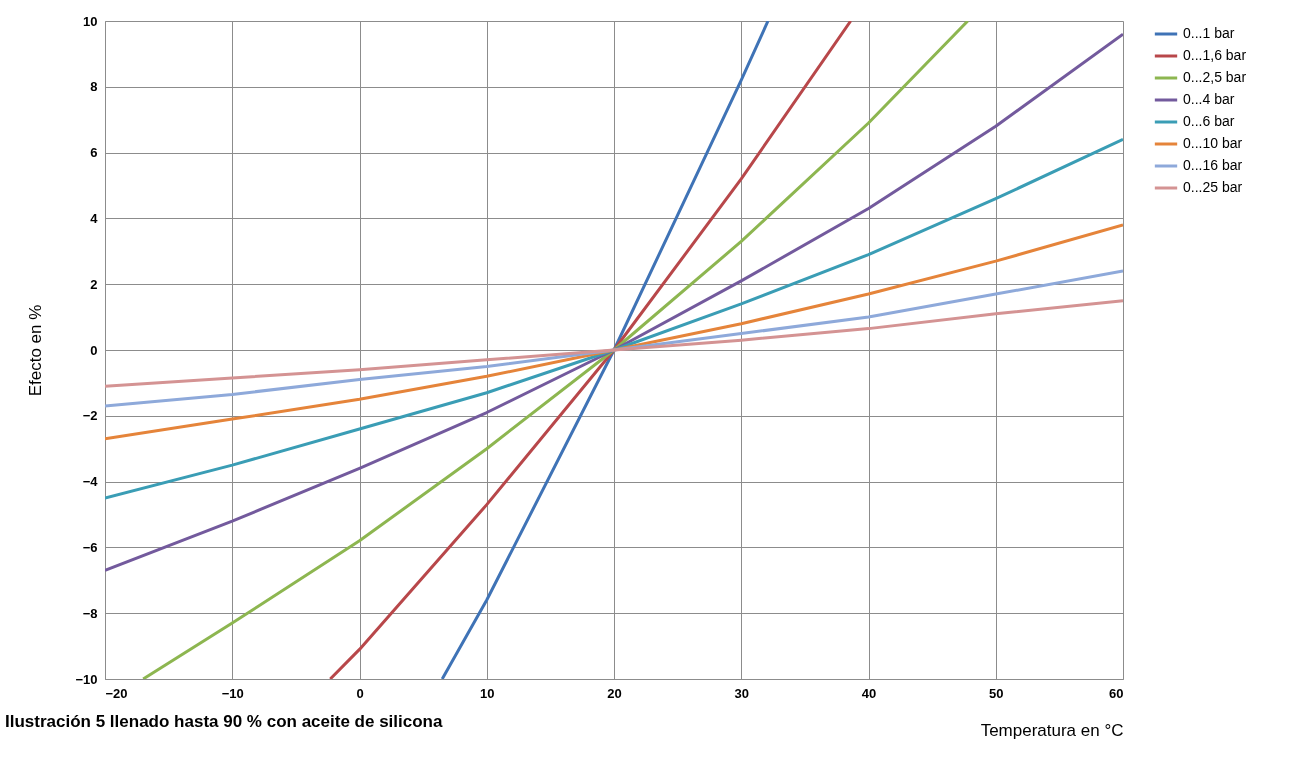 The image size is (1300, 769). Describe the element at coordinates (90, 482) in the screenshot. I see `y-tick-label: −4` at that location.